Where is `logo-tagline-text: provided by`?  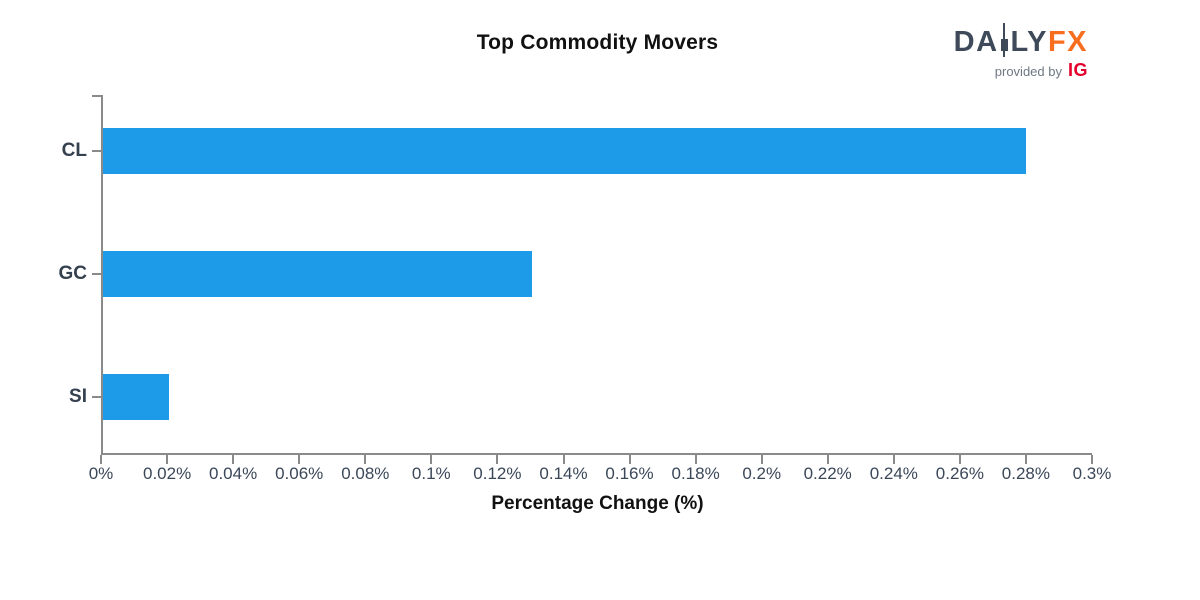
logo-tagline-text: provided by is located at coordinates (1028, 71).